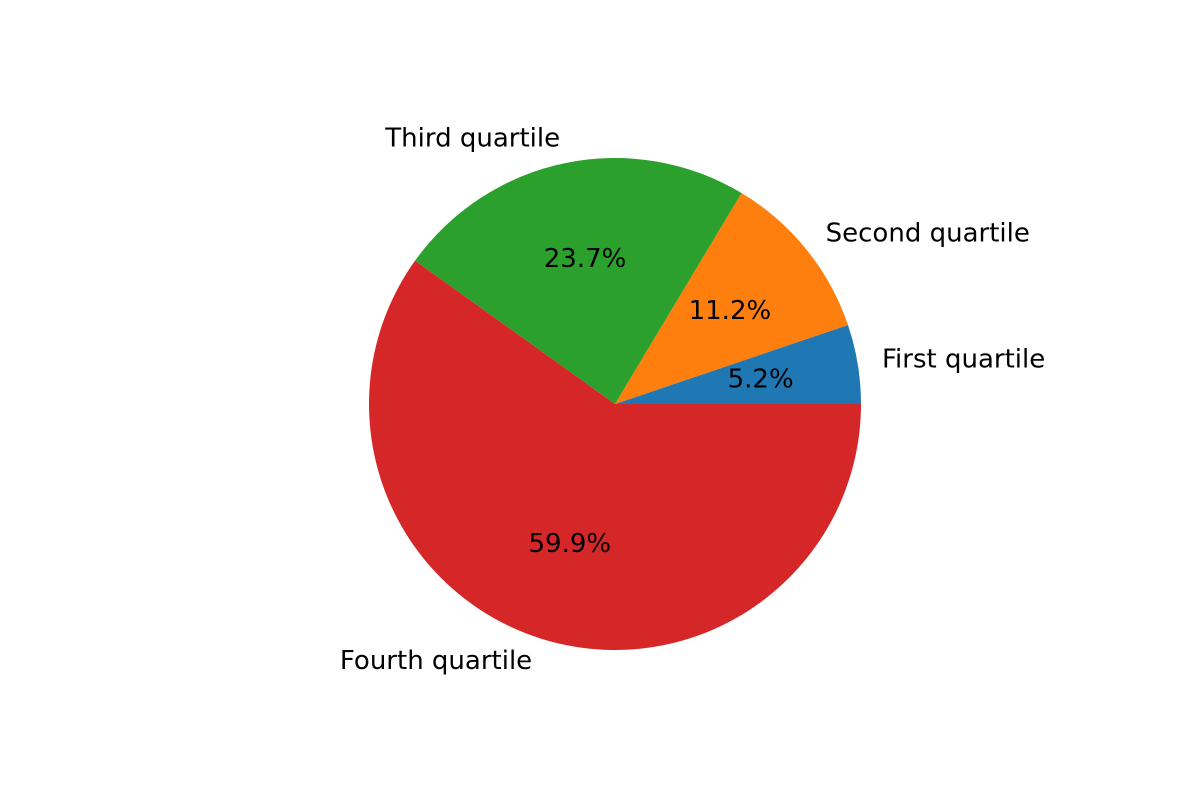 This screenshot has height=804, width=1200. What do you see at coordinates (570, 544) in the screenshot?
I see `slice-percent-fourth-quartile: 59.9%` at bounding box center [570, 544].